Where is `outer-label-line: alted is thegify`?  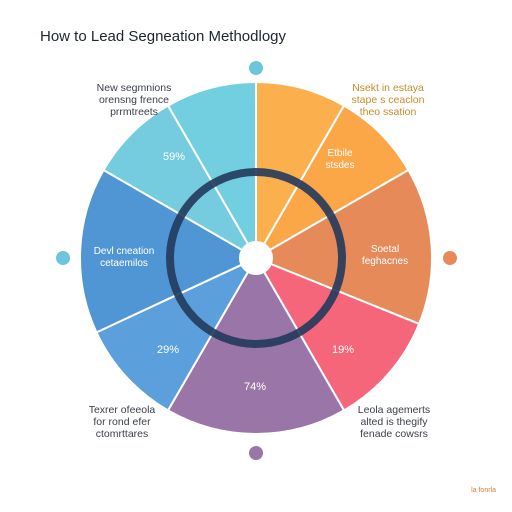 outer-label-line: alted is thegify is located at coordinates (394, 422).